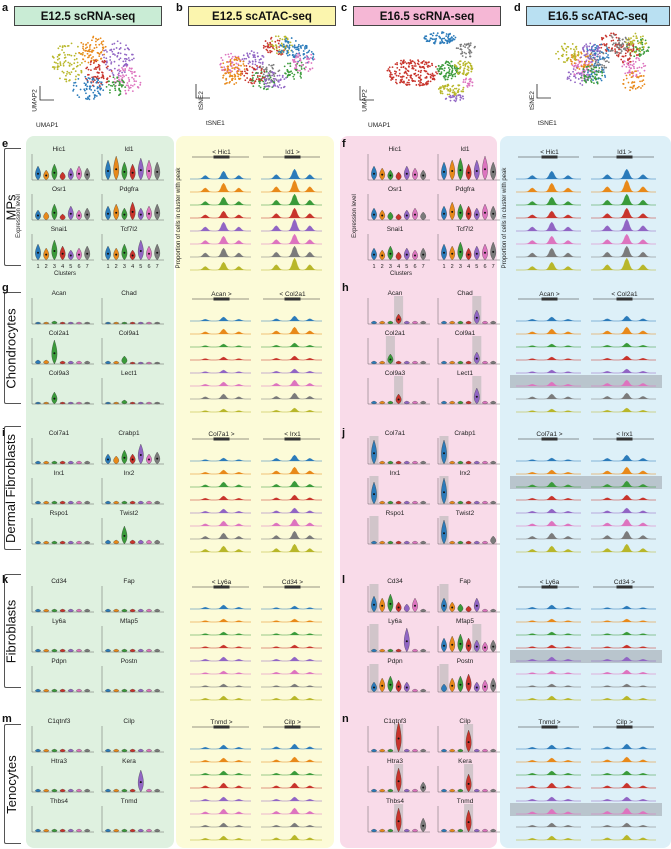 Image resolution: width=671 pixels, height=849 pixels. I want to click on panel-label-k: k, so click(5, 580).